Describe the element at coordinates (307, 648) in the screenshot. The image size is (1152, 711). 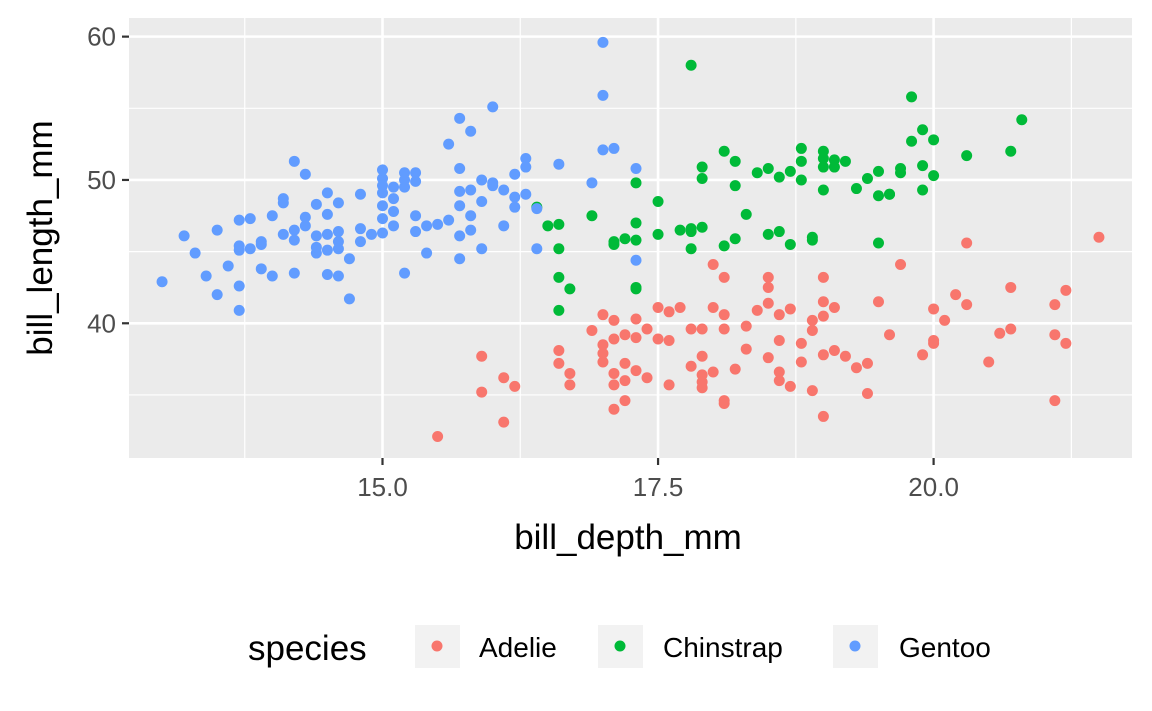
I see `legend-title: species` at that location.